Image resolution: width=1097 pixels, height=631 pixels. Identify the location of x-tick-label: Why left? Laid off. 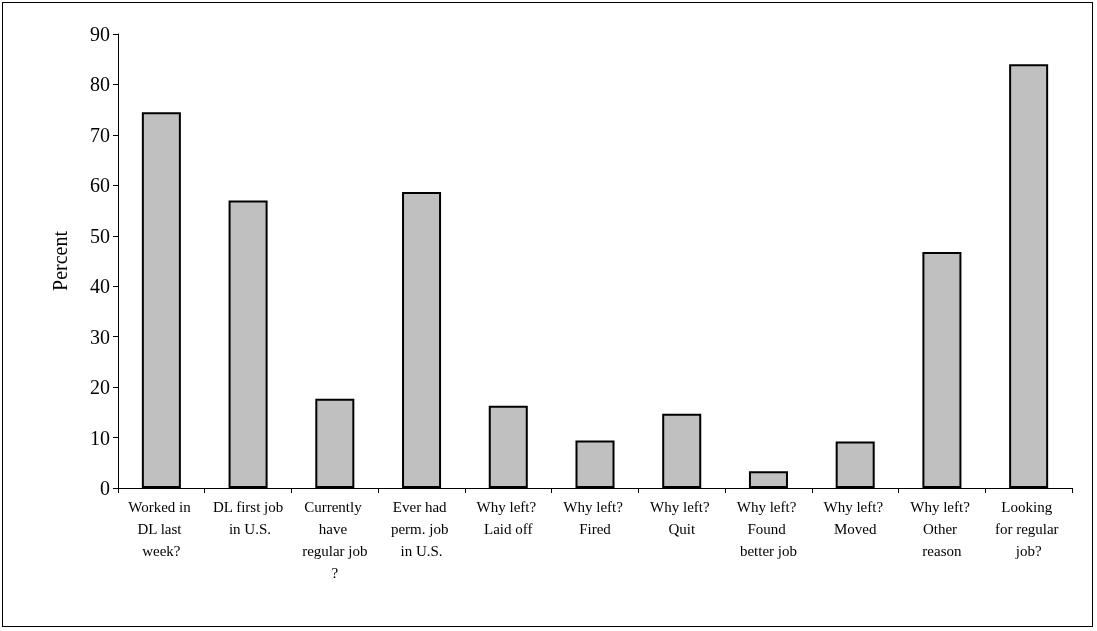
(508, 518).